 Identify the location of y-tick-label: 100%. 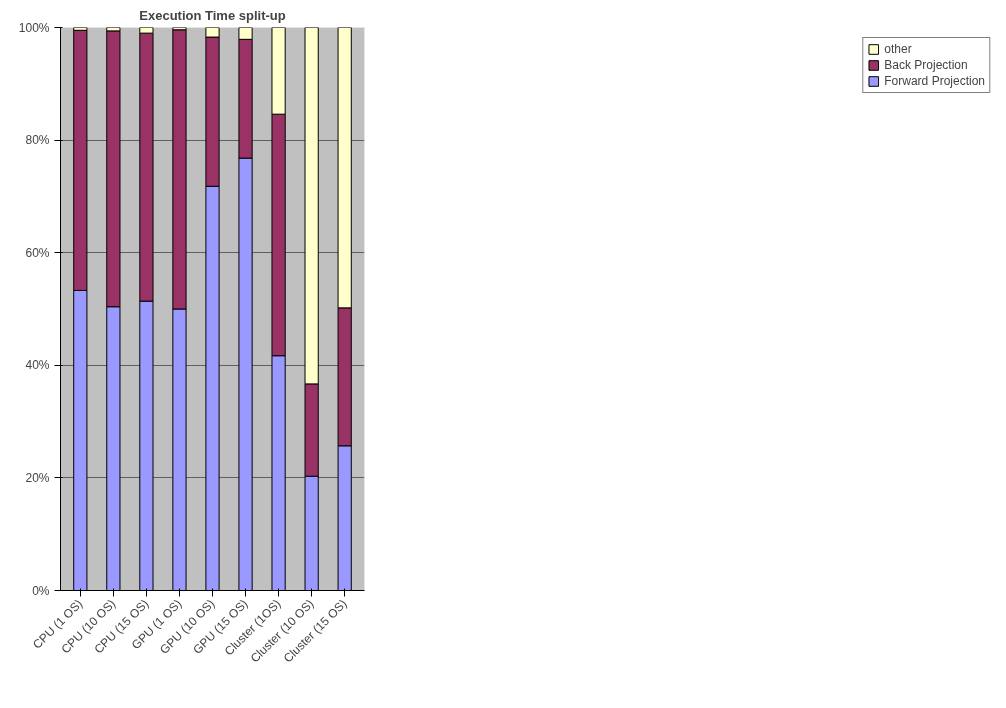
(34, 27).